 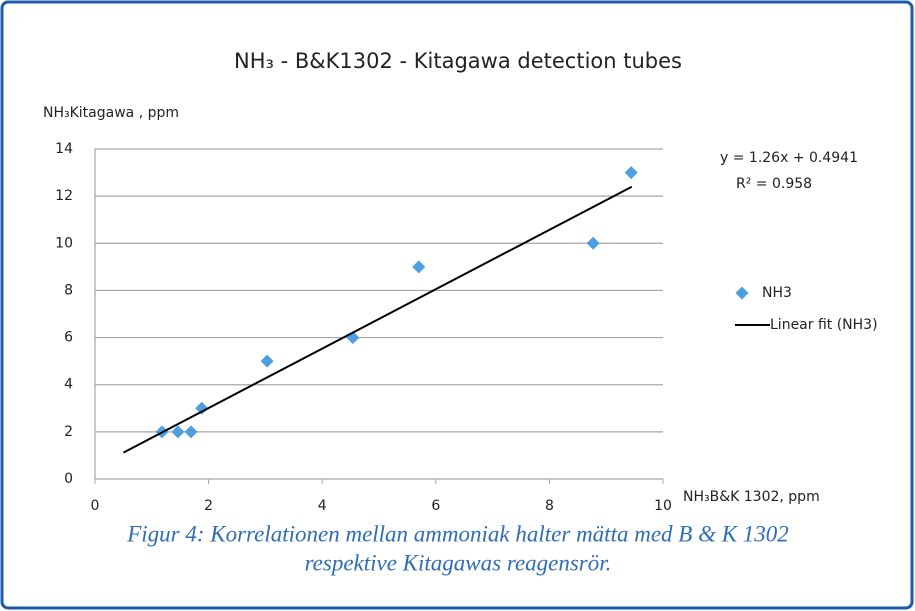 I want to click on y-tick-label: 4, so click(x=68, y=385).